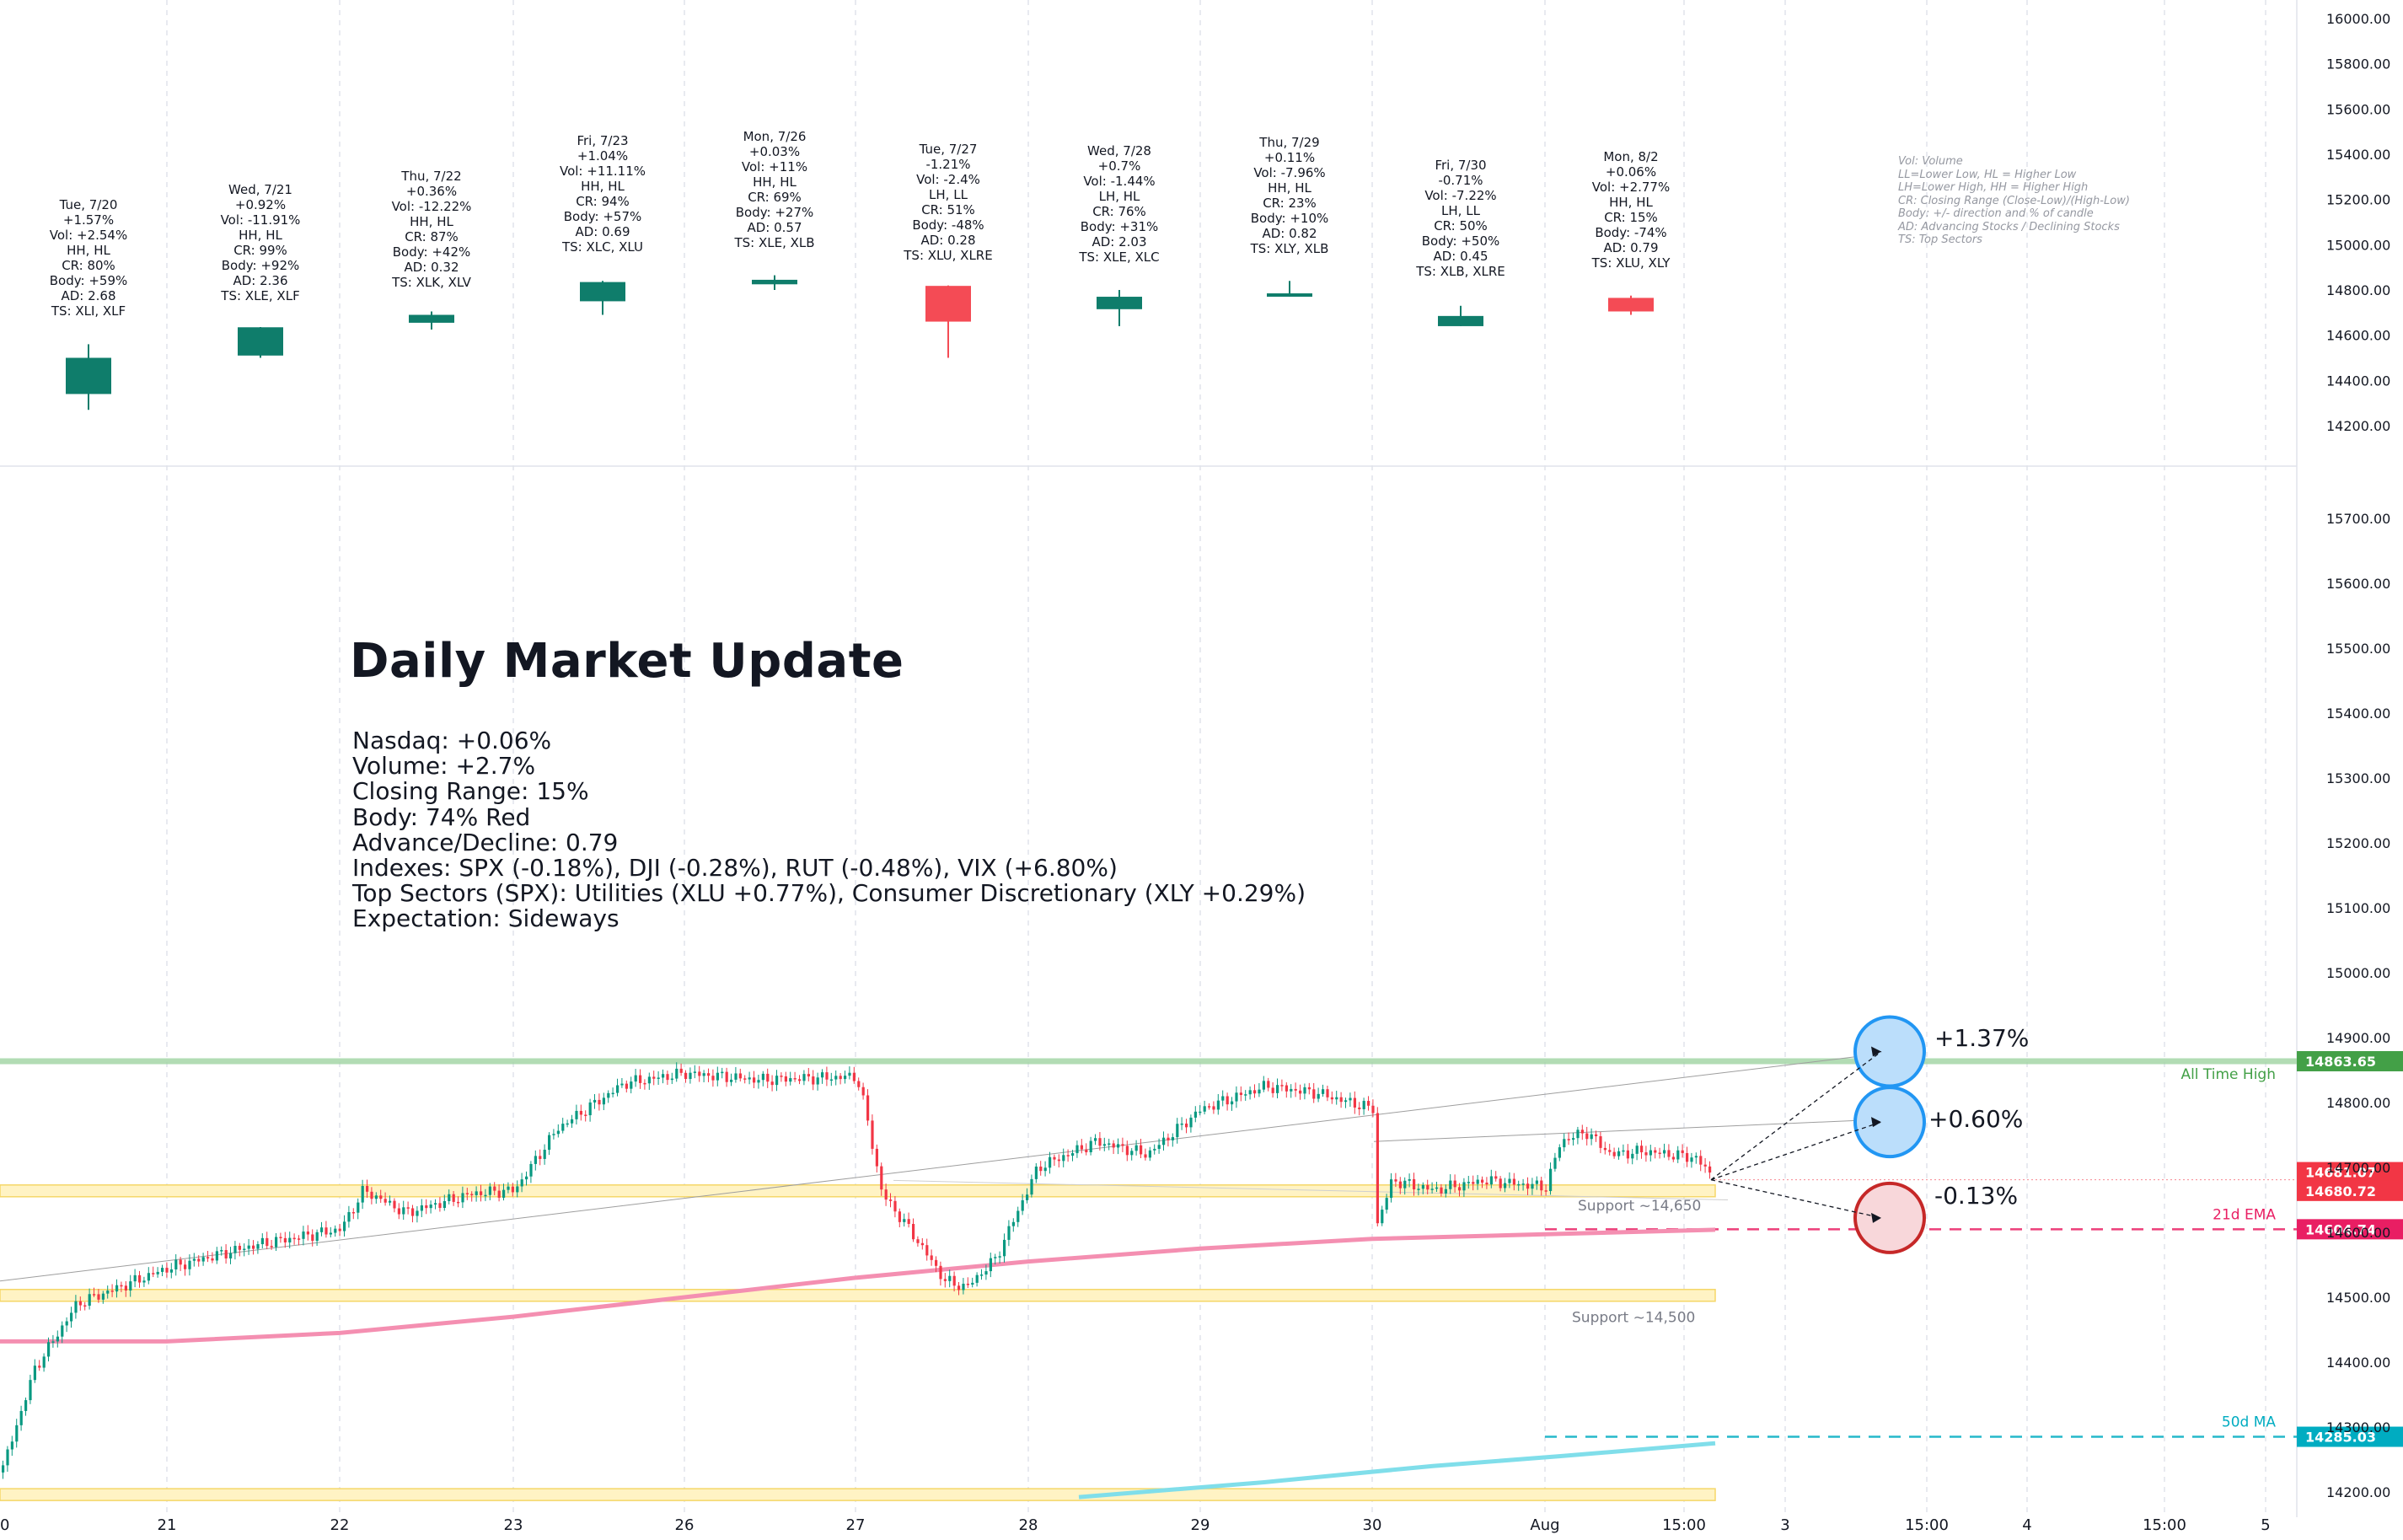 This screenshot has width=2403, height=1540. What do you see at coordinates (1289, 172) in the screenshot?
I see `daily-candle-stat: Vol: -7.96%` at bounding box center [1289, 172].